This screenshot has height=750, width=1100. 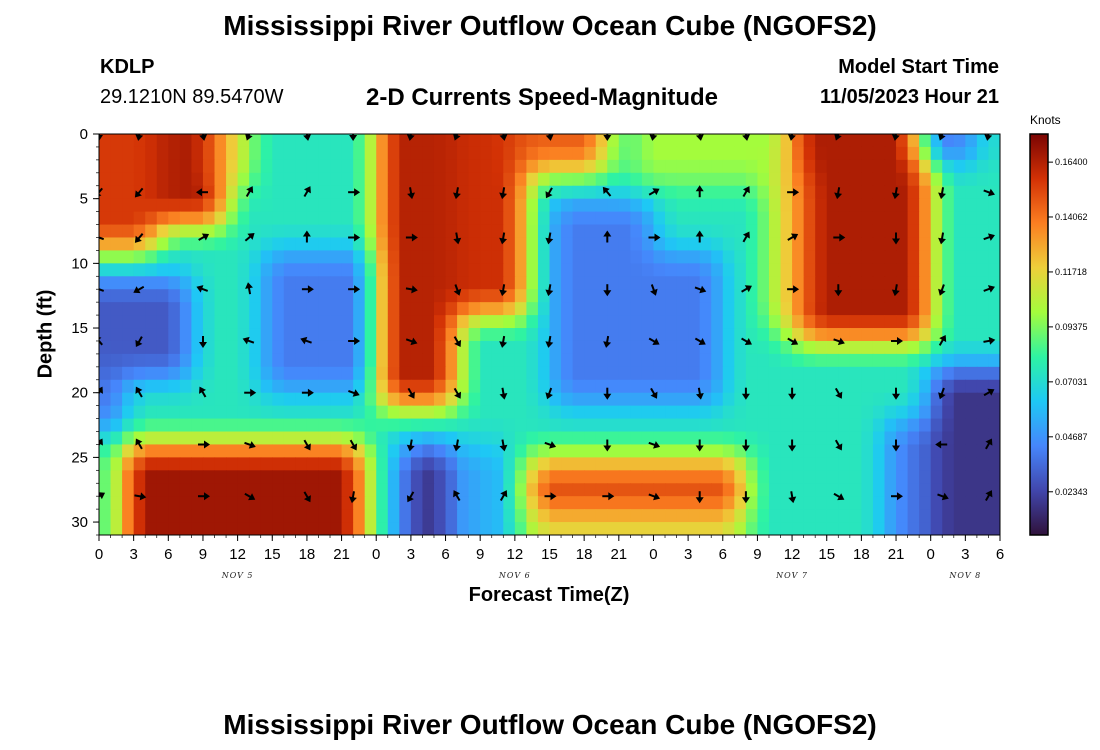 I want to click on x-tick-label: 0, so click(x=99, y=554).